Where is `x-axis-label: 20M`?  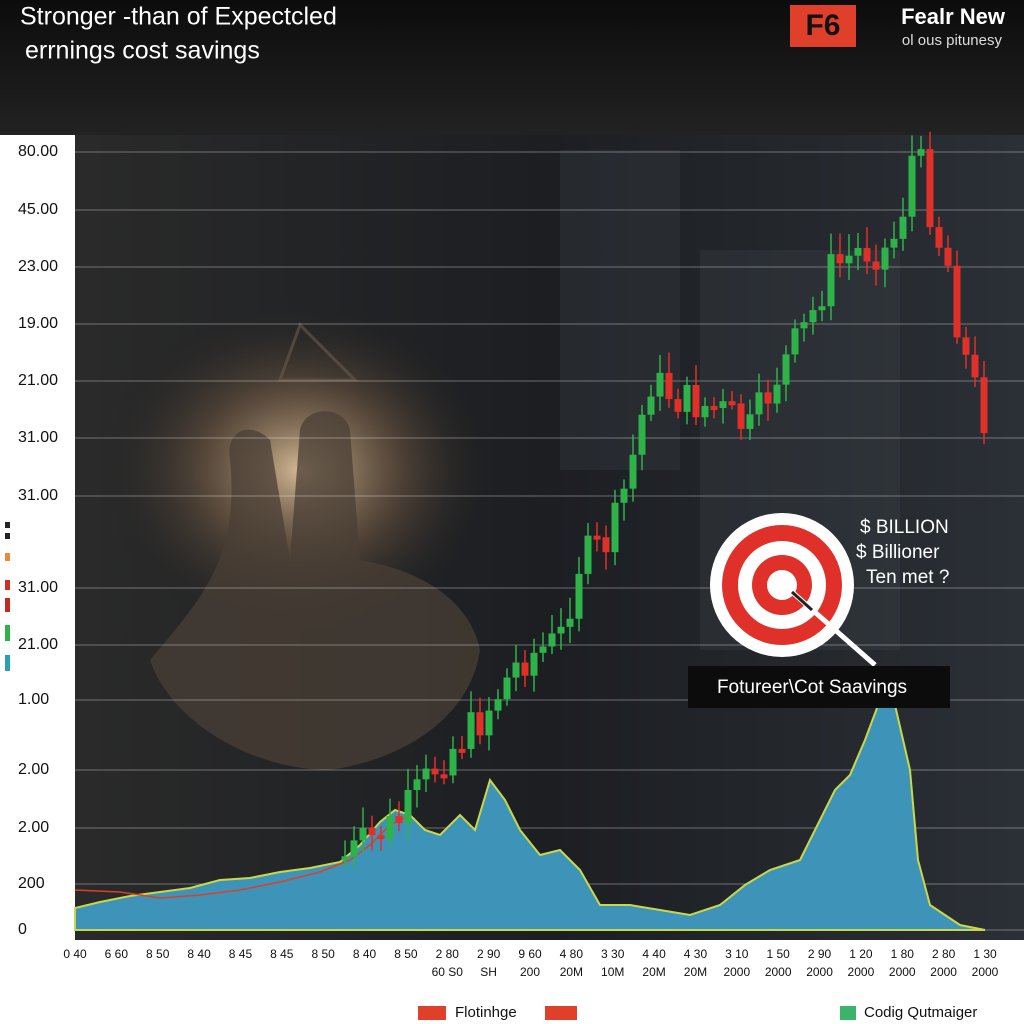 x-axis-label: 20M is located at coordinates (653, 972).